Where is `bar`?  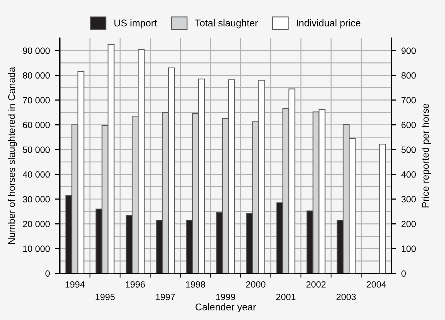
bar is located at coordinates (382, 209).